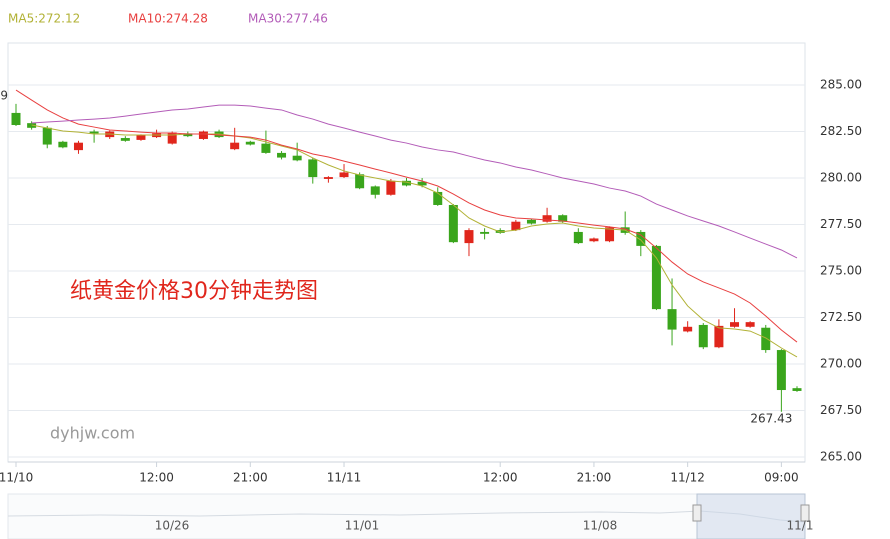 This screenshot has width=890, height=539. Describe the element at coordinates (800, 526) in the screenshot. I see `navigator-tick-label: 11/1` at that location.